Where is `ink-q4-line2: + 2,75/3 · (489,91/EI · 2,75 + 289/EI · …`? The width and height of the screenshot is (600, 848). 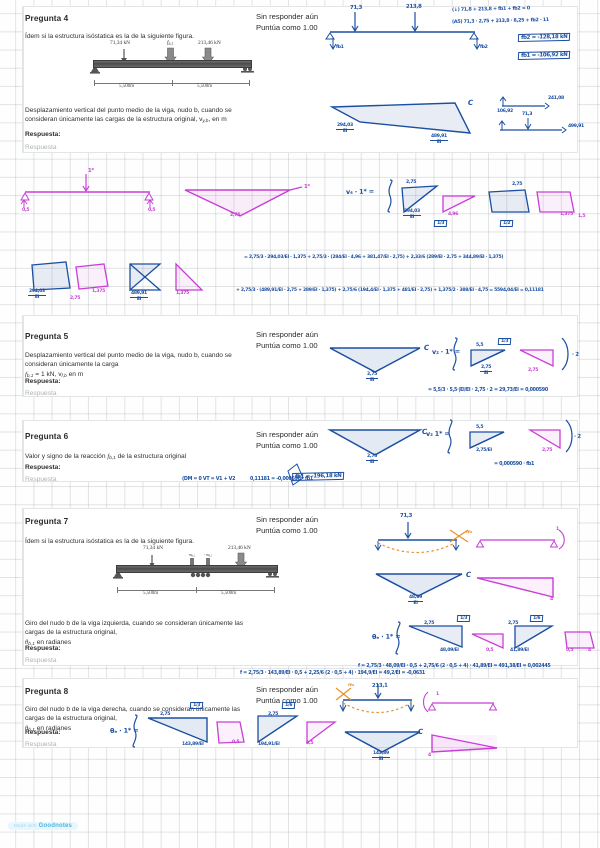
ink-q4-line2: + 2,75/3 · (489,91/EI · 2,75 + 289/EI · … is located at coordinates (390, 290).